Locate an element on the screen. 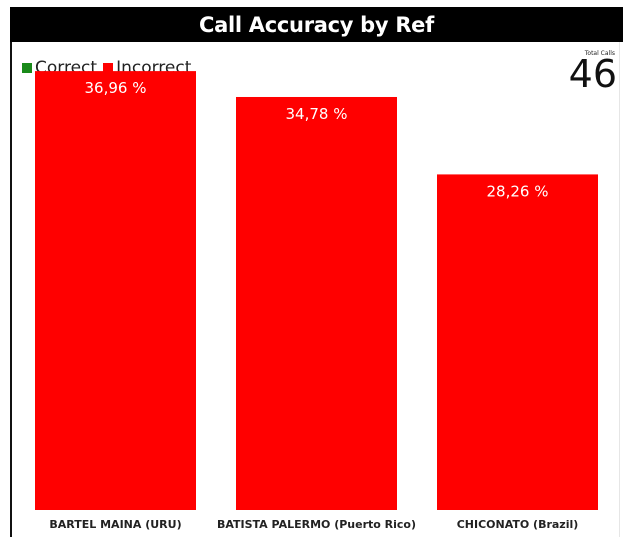  data-label-3: 28,26 % is located at coordinates (518, 191).